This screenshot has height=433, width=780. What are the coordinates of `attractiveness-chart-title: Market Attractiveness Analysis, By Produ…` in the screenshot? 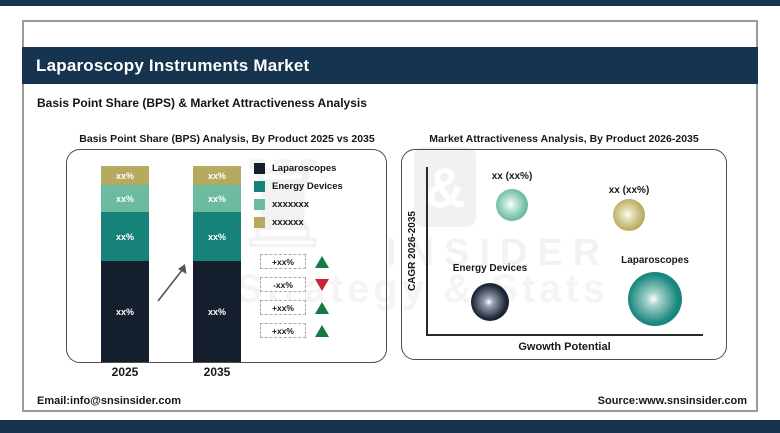 It's located at (564, 139).